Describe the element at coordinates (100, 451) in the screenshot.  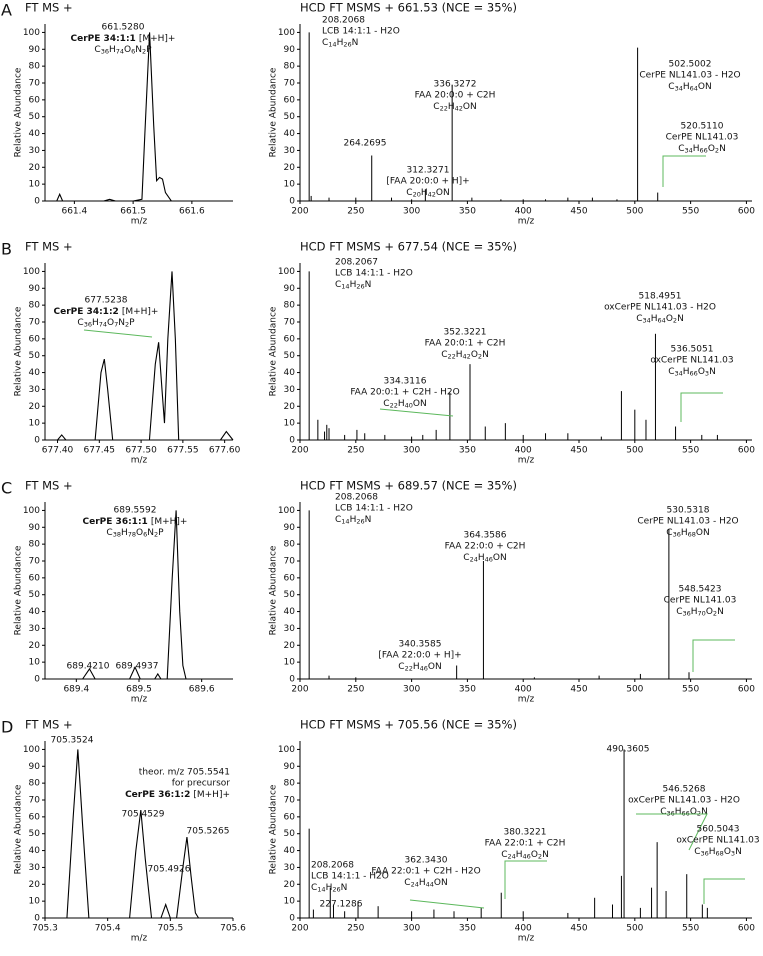
I see `x-tick-label: 677.45` at that location.